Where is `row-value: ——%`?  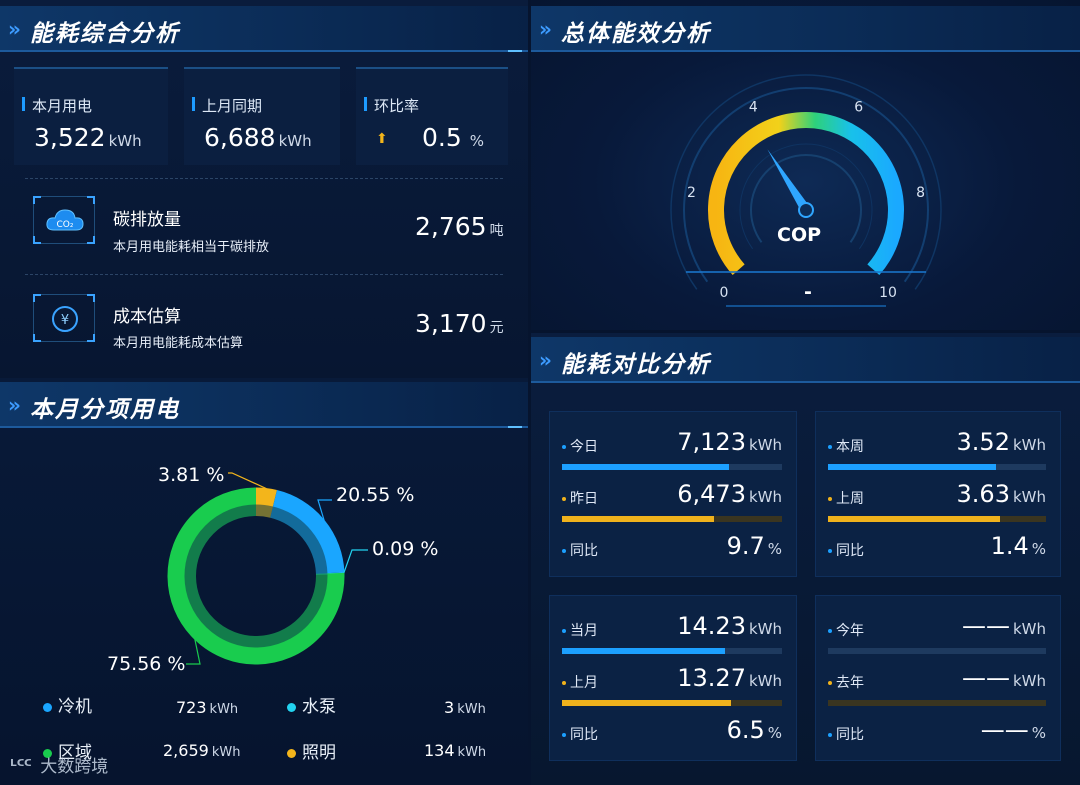 row-value: ——% is located at coordinates (1013, 730).